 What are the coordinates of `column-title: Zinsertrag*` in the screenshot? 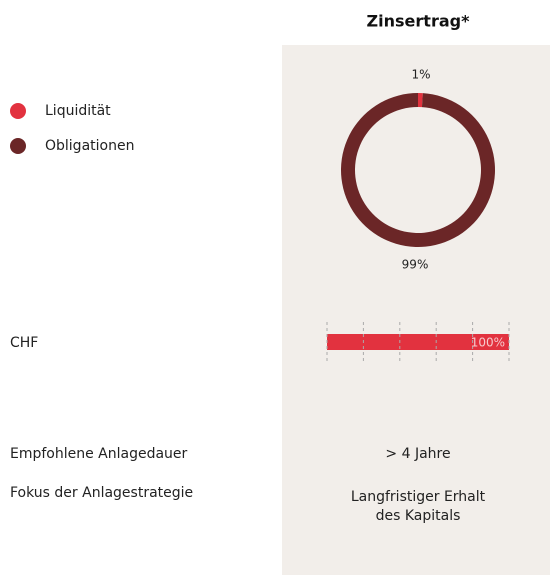 It's located at (419, 21).